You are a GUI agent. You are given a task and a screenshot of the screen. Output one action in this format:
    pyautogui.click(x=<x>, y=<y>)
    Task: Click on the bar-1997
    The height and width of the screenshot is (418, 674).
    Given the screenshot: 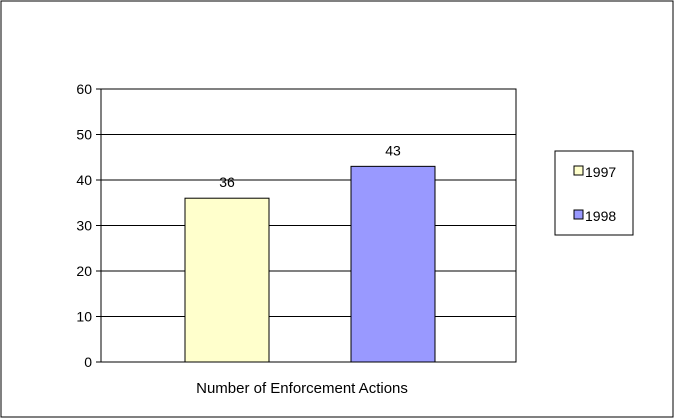 What is the action you would take?
    pyautogui.click(x=227, y=280)
    